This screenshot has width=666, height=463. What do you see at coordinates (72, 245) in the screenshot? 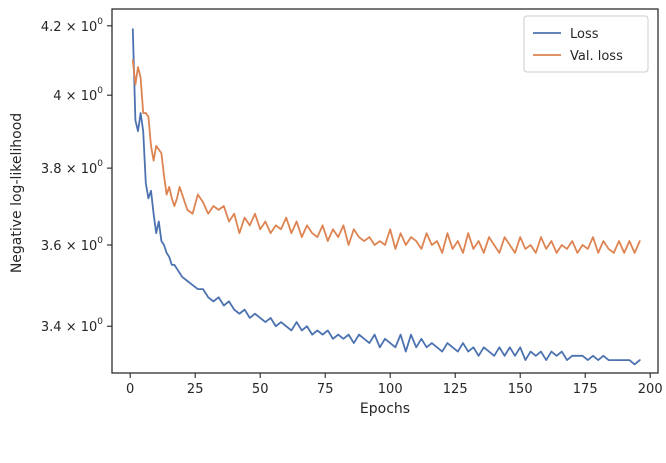
I see `y-tick-label: 3.6 × 100` at bounding box center [72, 245].